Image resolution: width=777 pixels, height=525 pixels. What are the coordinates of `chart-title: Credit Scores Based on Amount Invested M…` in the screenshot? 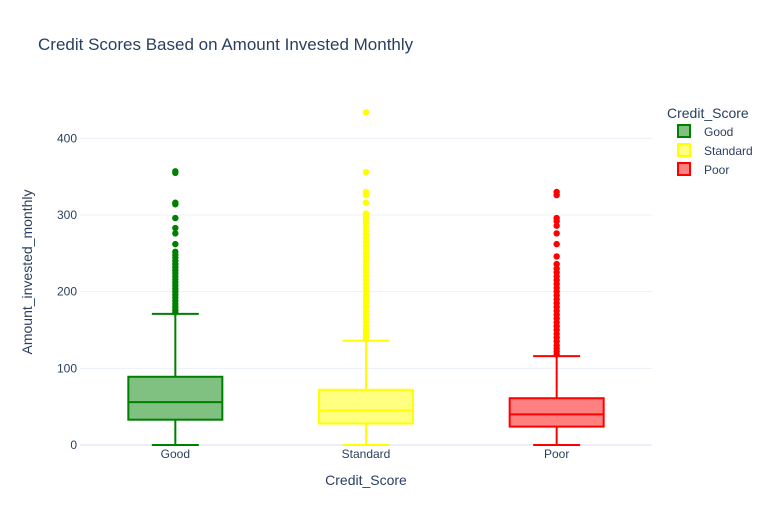 It's located at (226, 44).